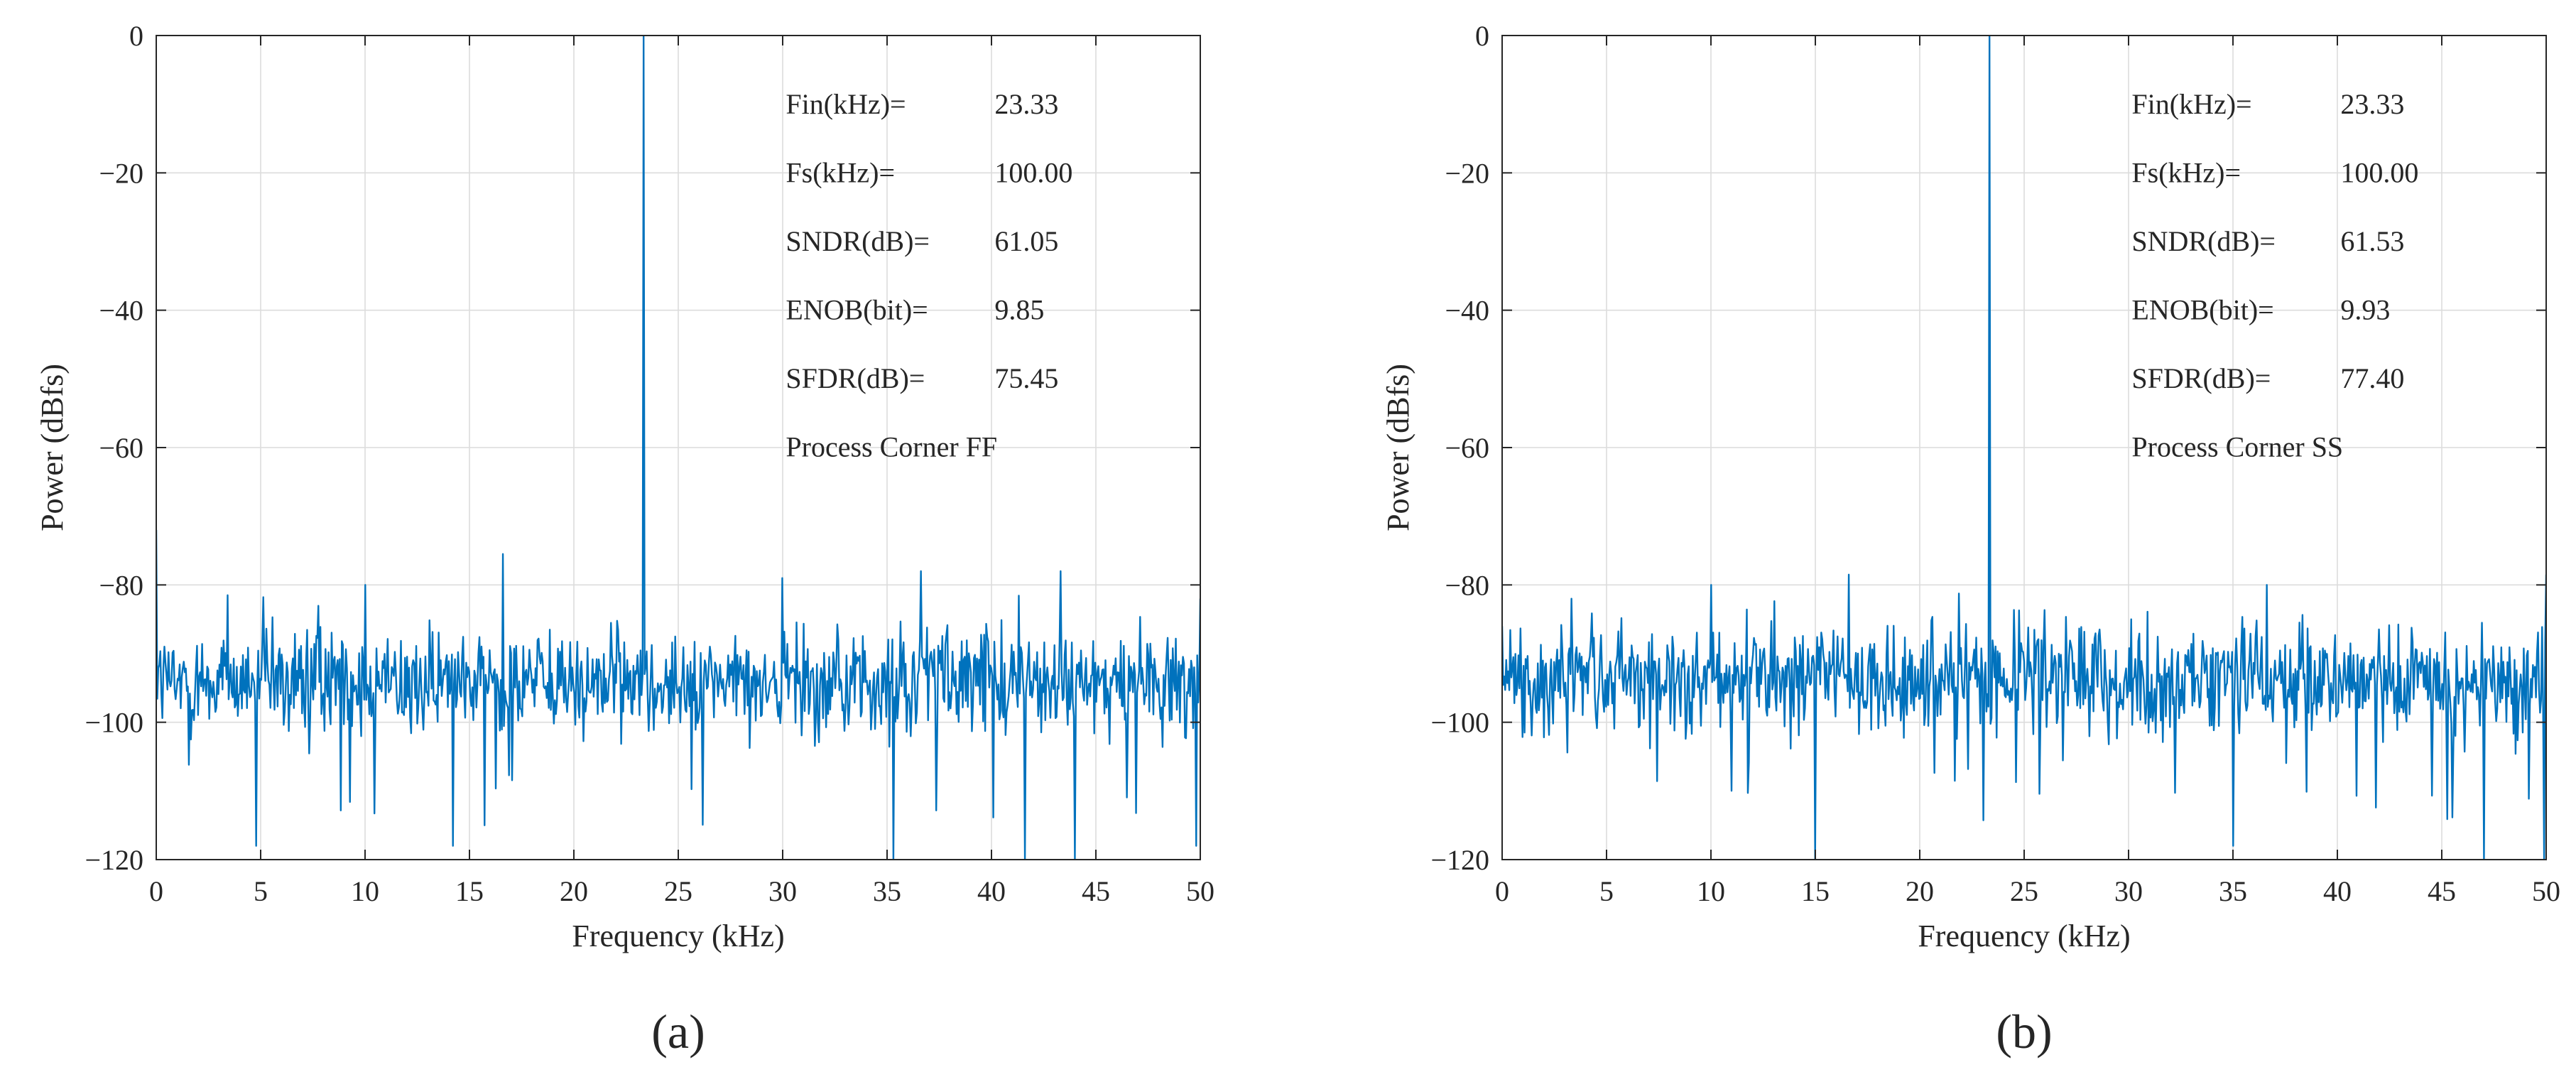 This screenshot has height=1077, width=2576. I want to click on x-tick-label-a-9: 45, so click(1096, 891).